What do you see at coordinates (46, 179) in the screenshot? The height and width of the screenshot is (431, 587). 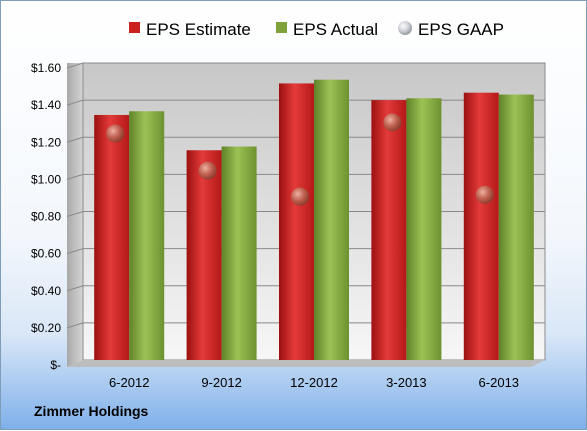 I see `y-tick-label: $1.00` at bounding box center [46, 179].